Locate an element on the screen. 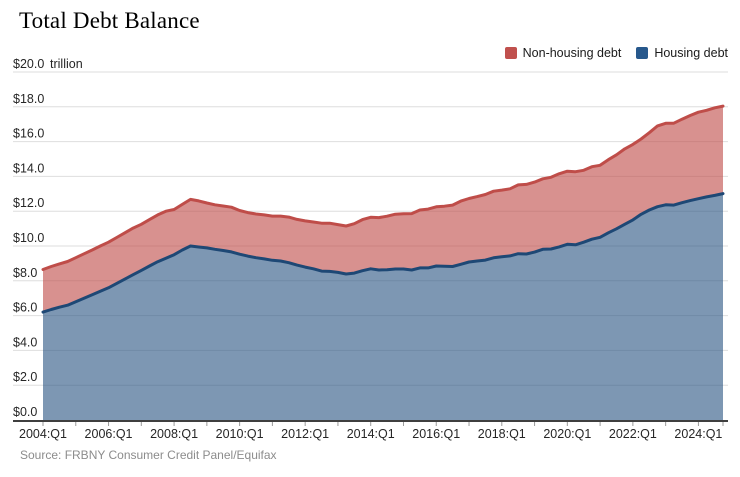  x-axis-label: 2016:Q1 is located at coordinates (436, 434).